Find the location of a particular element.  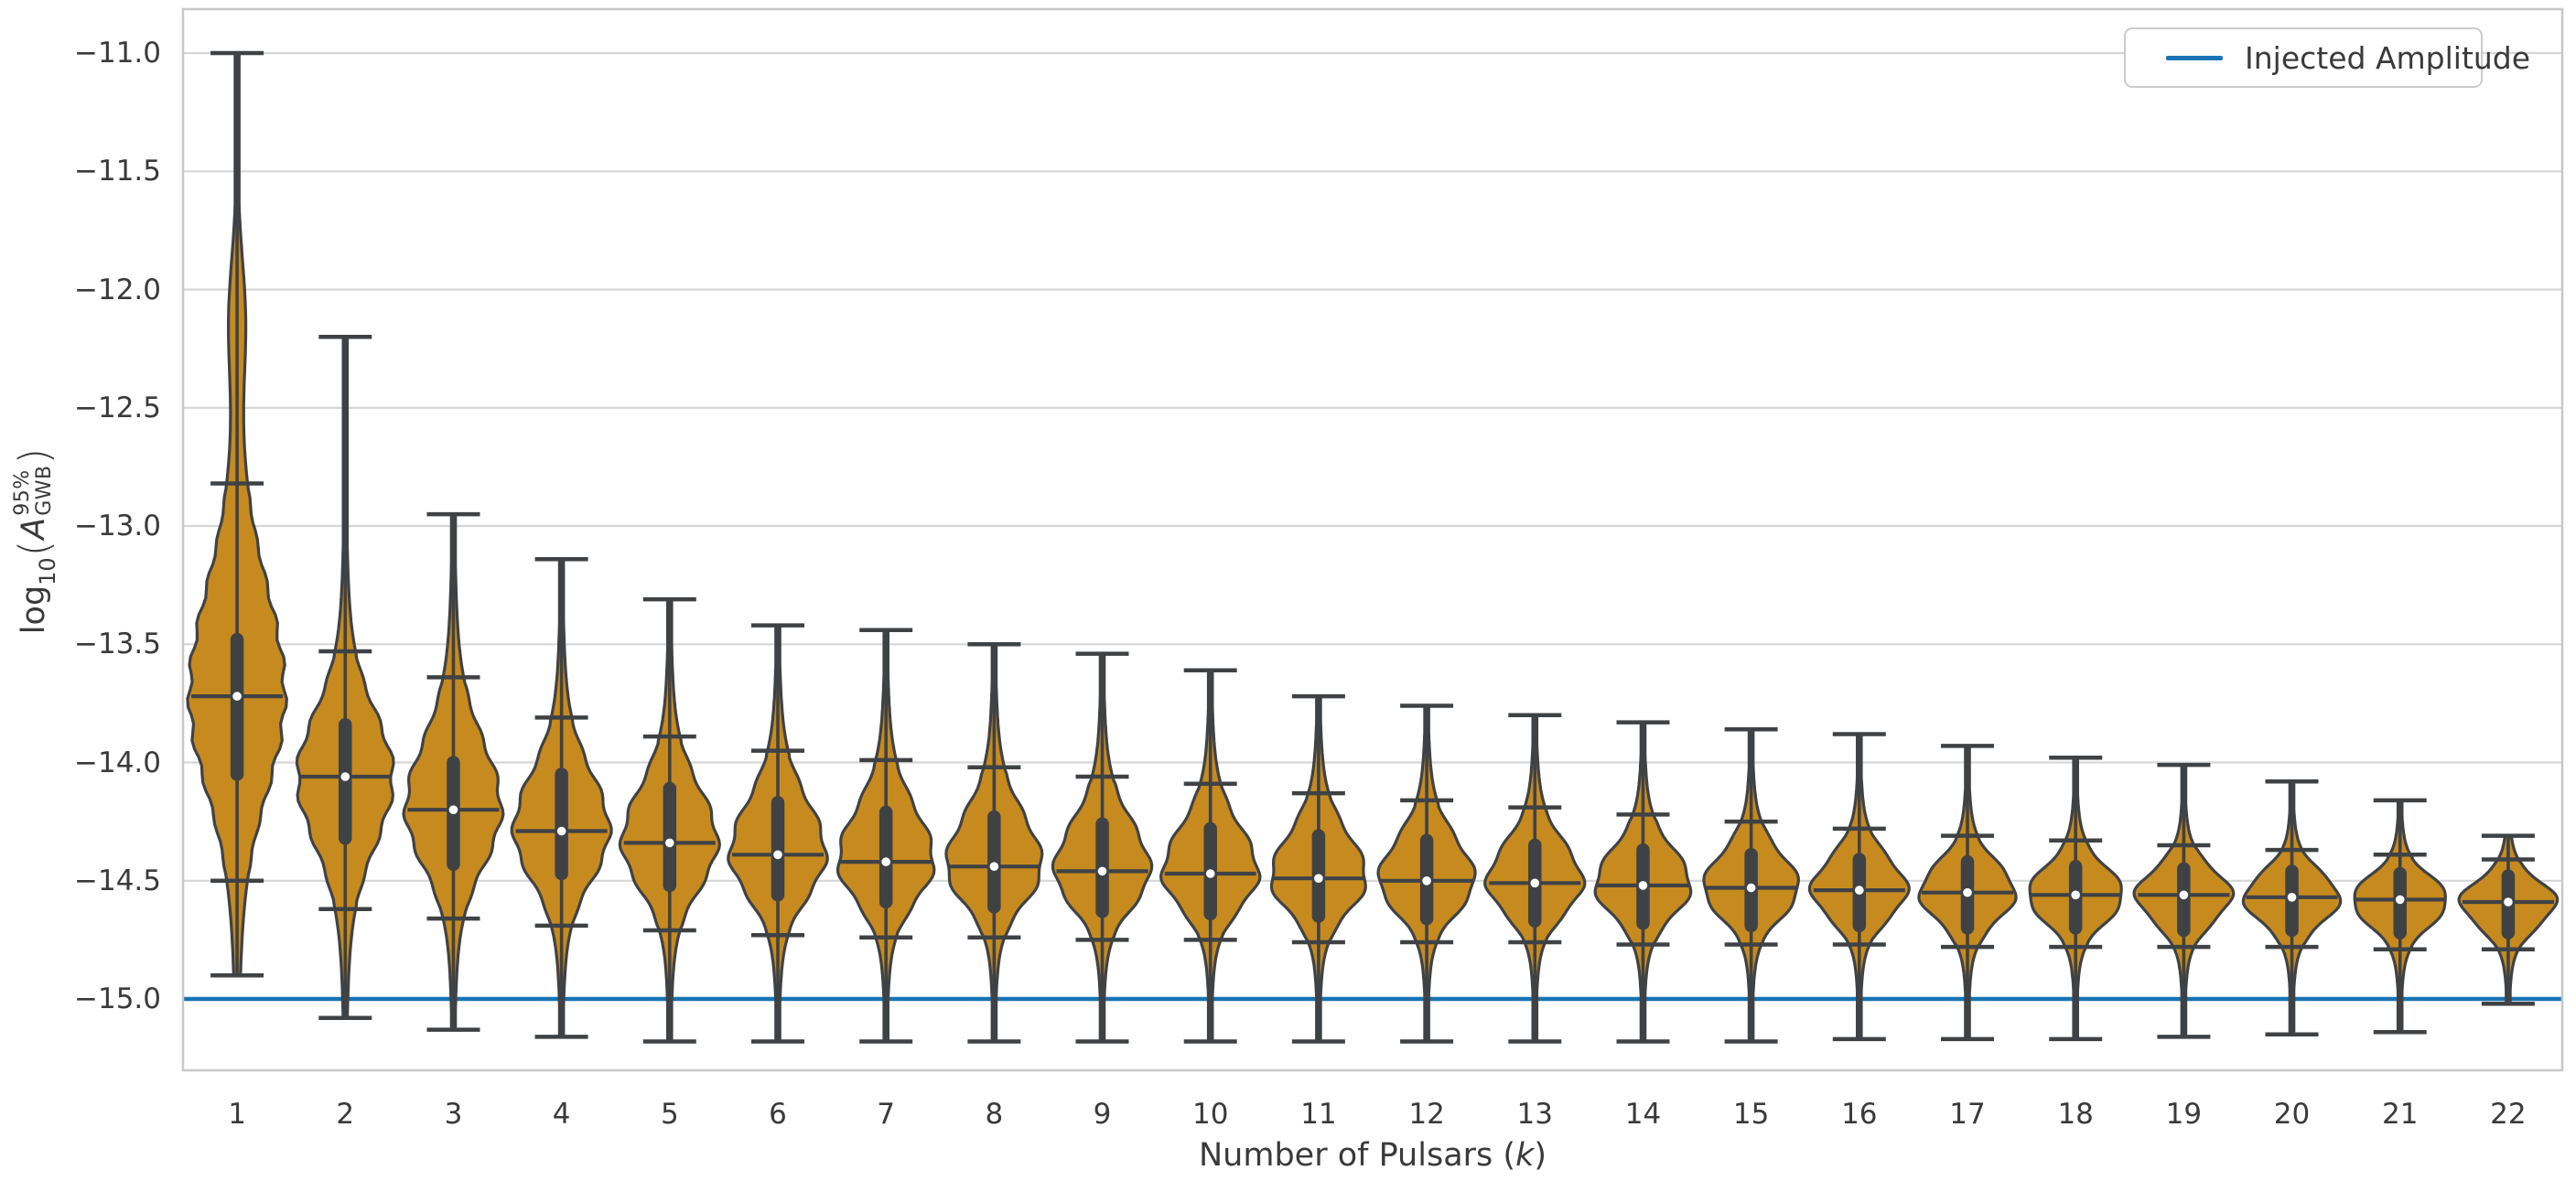

y-title-open-paren: ( is located at coordinates (34, 548).